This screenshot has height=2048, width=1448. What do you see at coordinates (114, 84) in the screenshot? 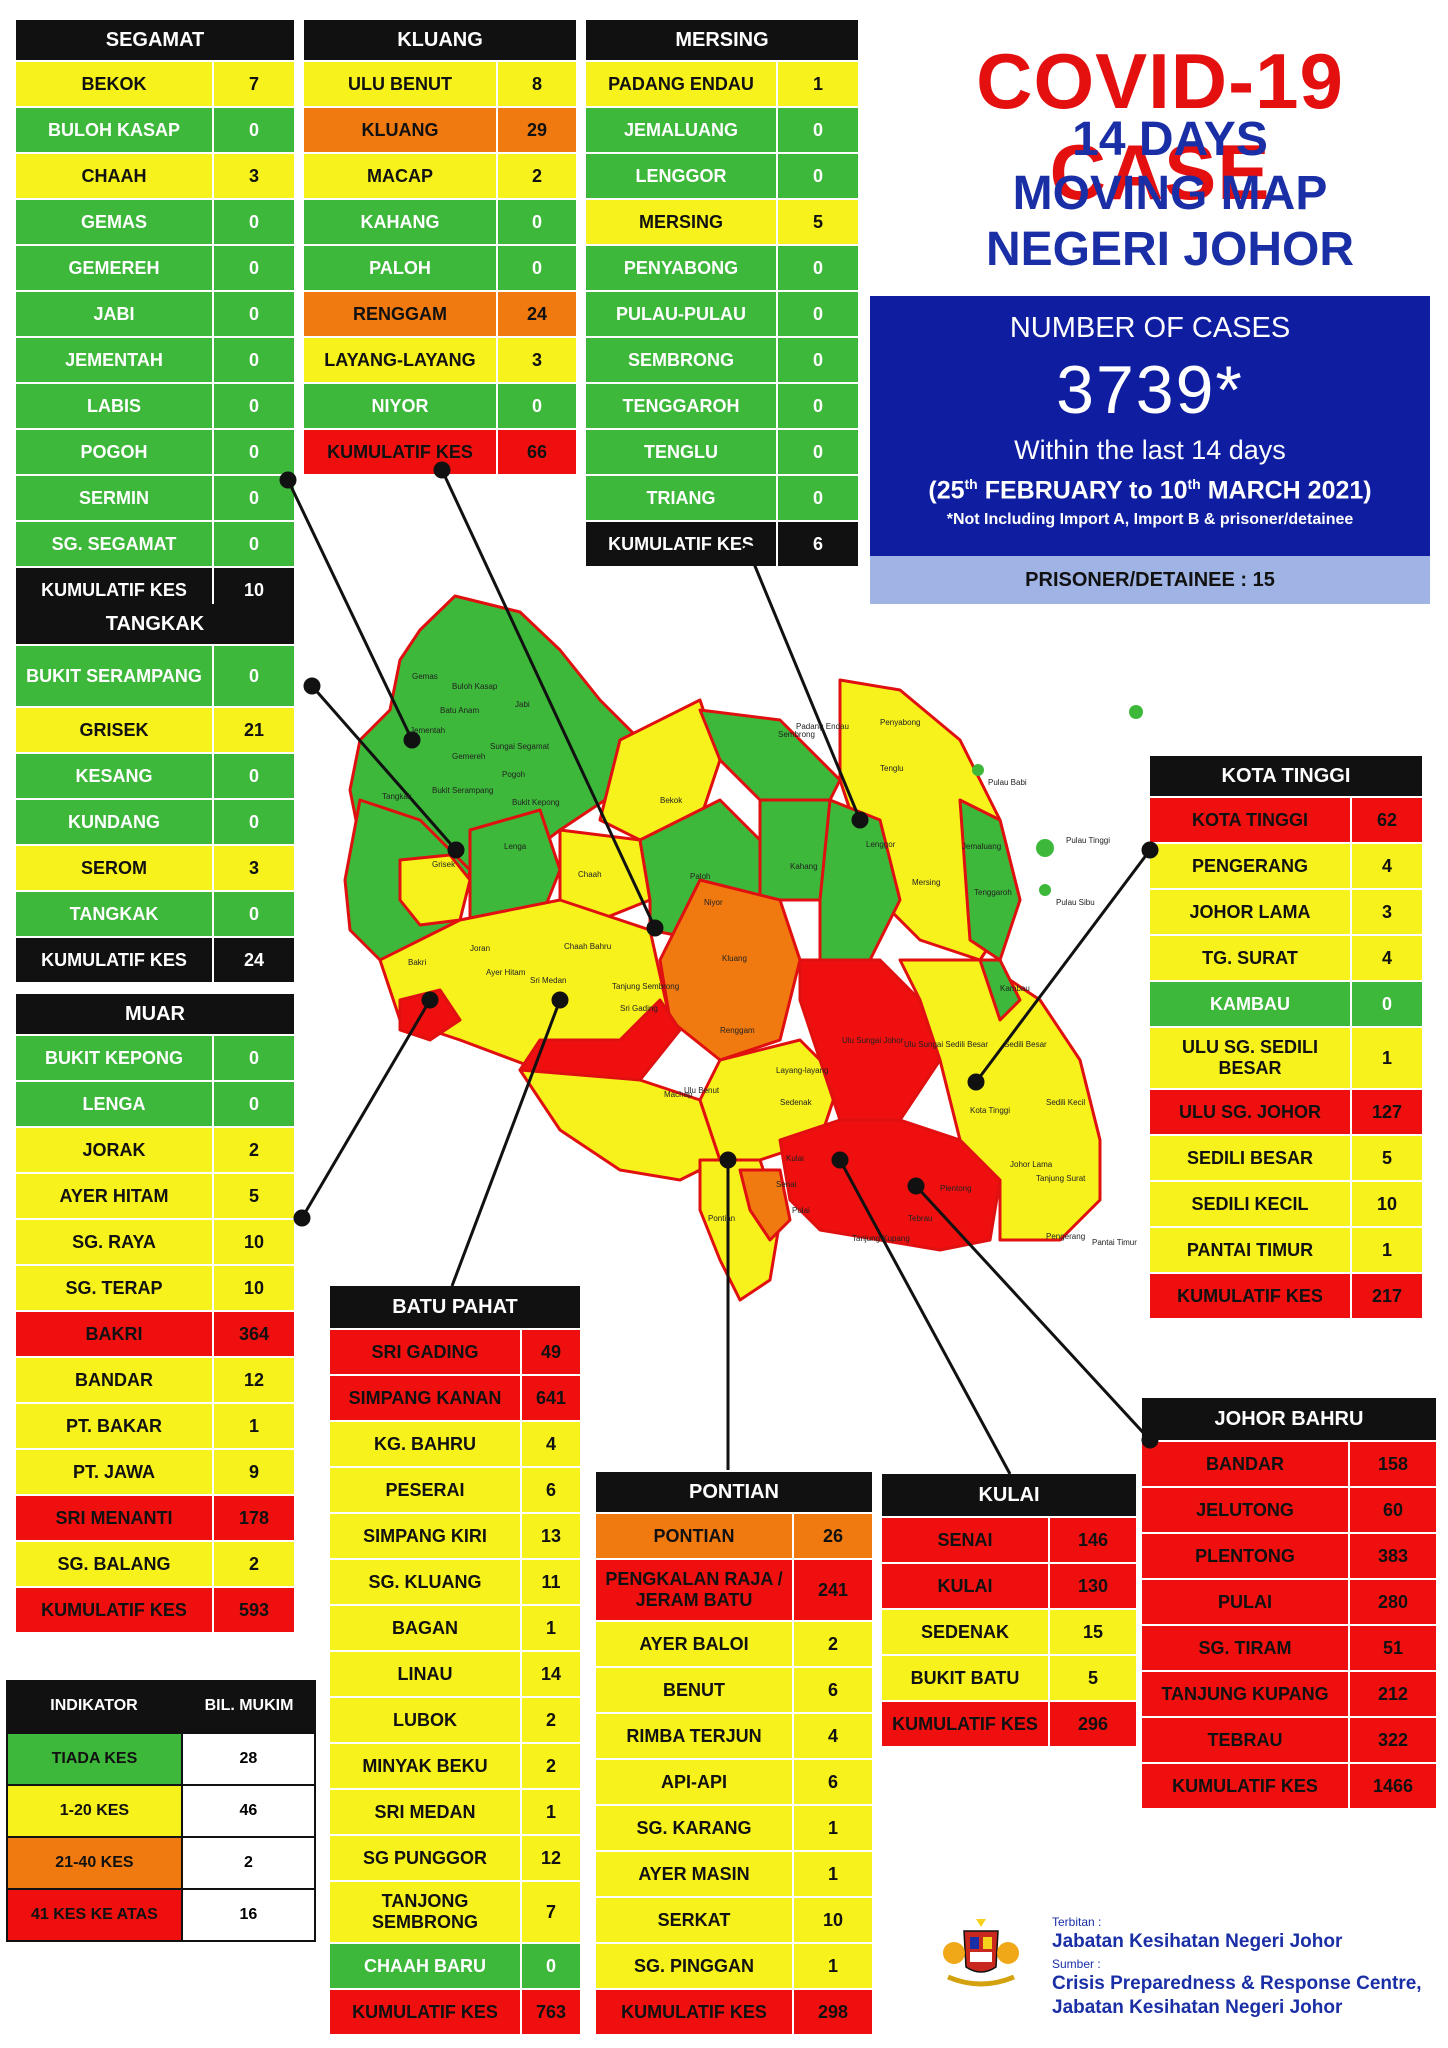
I see `mukim-name: BEKOK` at bounding box center [114, 84].